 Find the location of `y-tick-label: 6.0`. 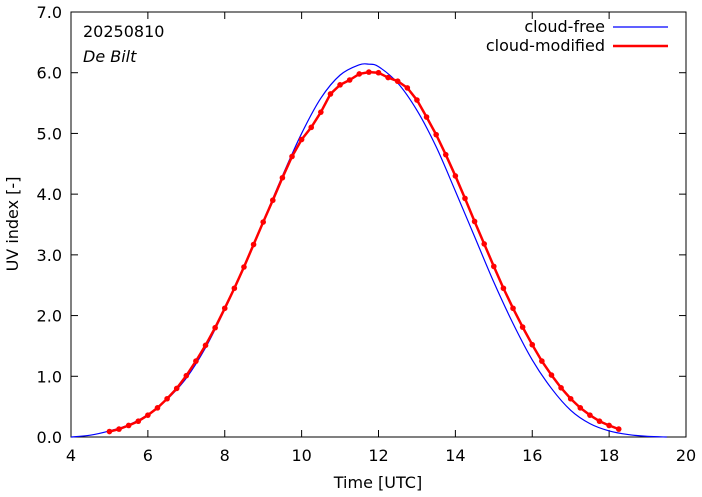

y-tick-label: 6.0 is located at coordinates (49, 73).